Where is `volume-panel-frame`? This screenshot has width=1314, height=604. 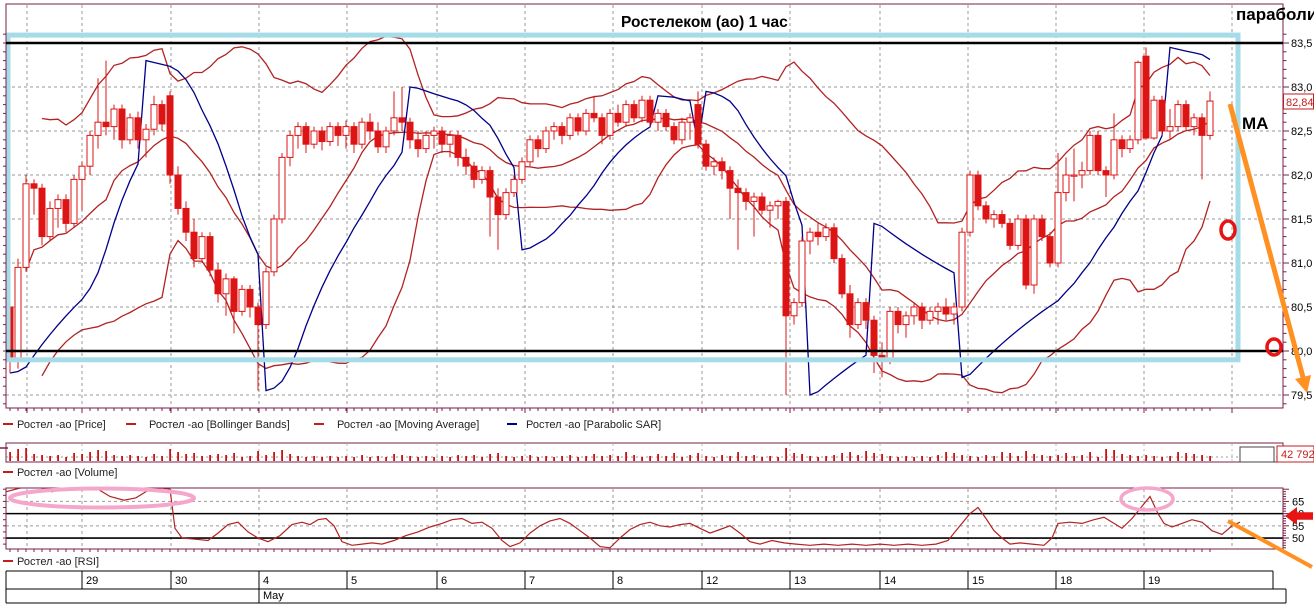
volume-panel-frame is located at coordinates (644, 452).